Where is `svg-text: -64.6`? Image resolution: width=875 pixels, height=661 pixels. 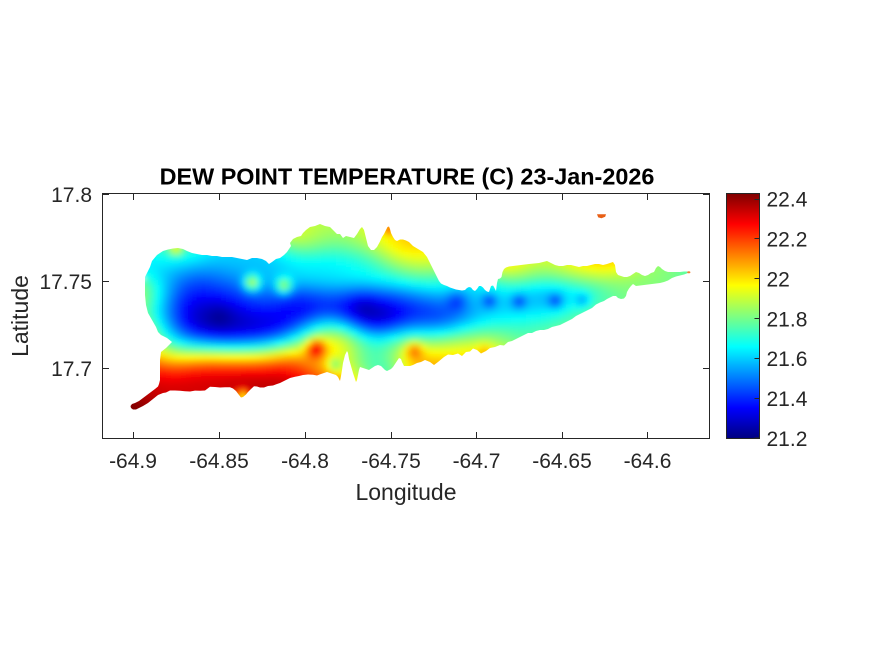 svg-text: -64.6 is located at coordinates (648, 461).